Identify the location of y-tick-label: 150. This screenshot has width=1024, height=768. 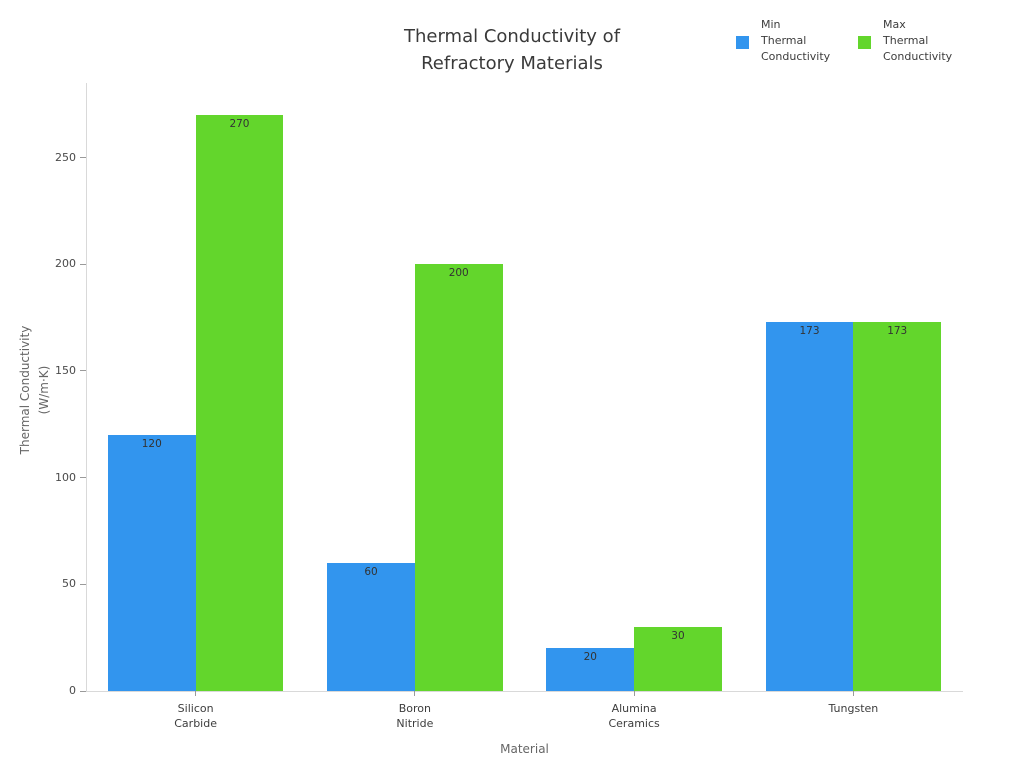
(65, 370).